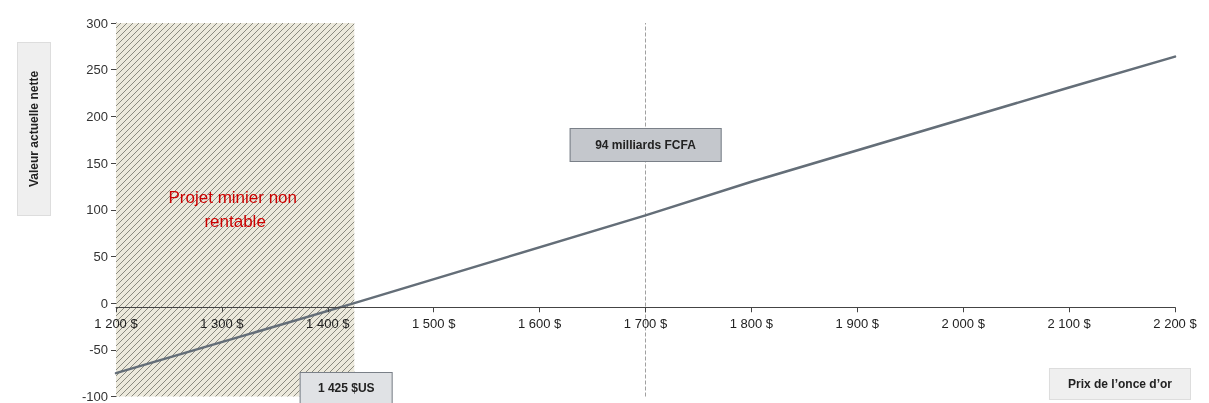  Describe the element at coordinates (346, 387) in the screenshot. I see `callout-box: 1 425 $US` at that location.